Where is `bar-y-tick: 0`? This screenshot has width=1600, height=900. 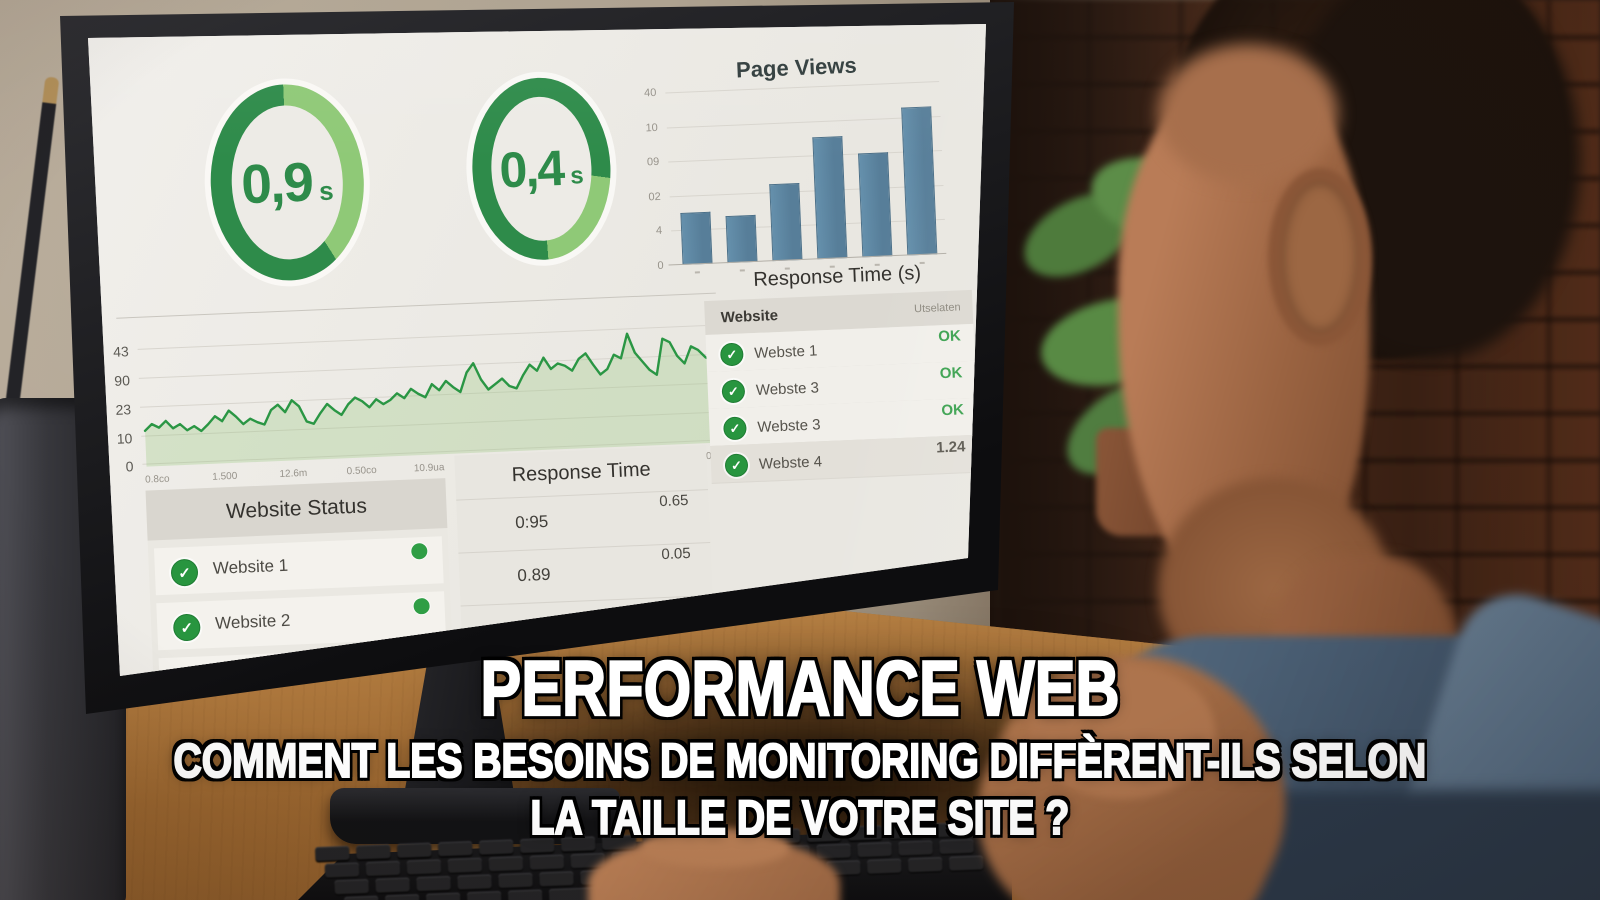
bar-y-tick: 0 is located at coordinates (660, 266).